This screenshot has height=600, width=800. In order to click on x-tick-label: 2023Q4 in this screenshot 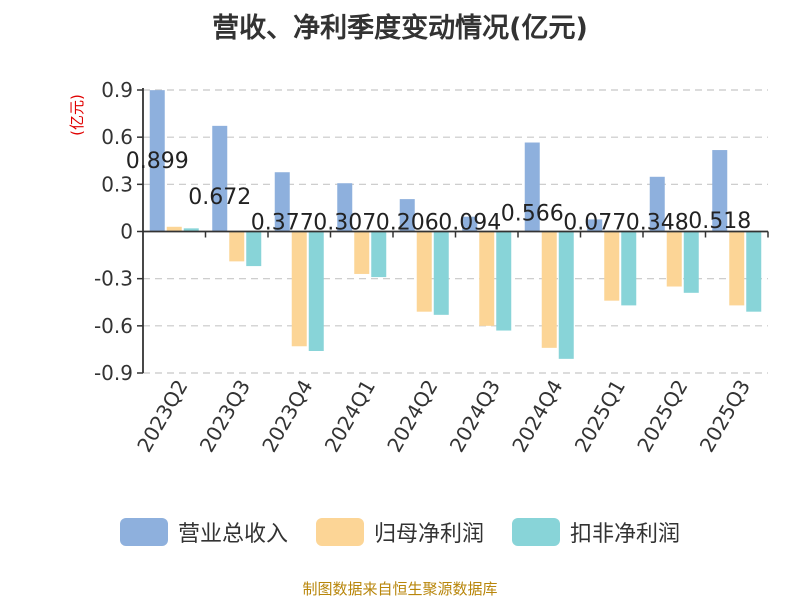, I will do `click(287, 416)`.